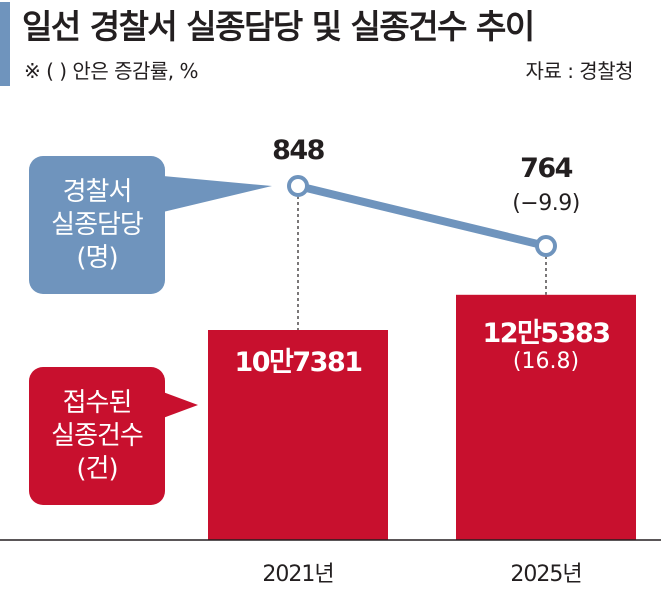 The image size is (661, 591). I want to click on bar-2025년, so click(546, 417).